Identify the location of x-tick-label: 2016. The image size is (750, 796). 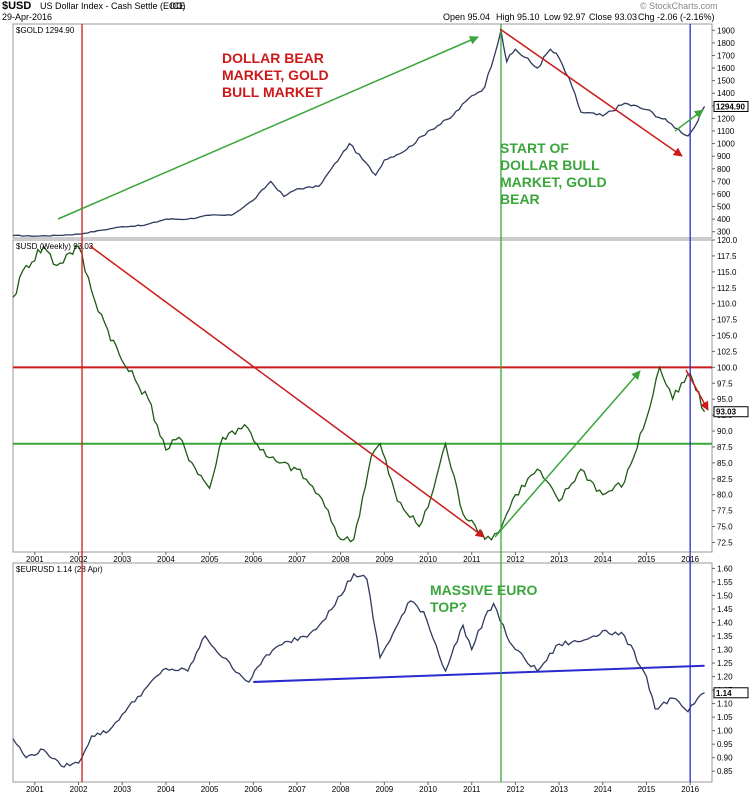
(690, 559).